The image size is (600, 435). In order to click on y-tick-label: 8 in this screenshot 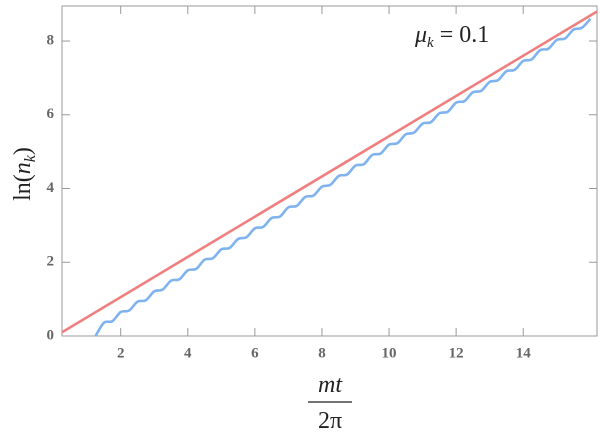, I will do `click(51, 40)`.